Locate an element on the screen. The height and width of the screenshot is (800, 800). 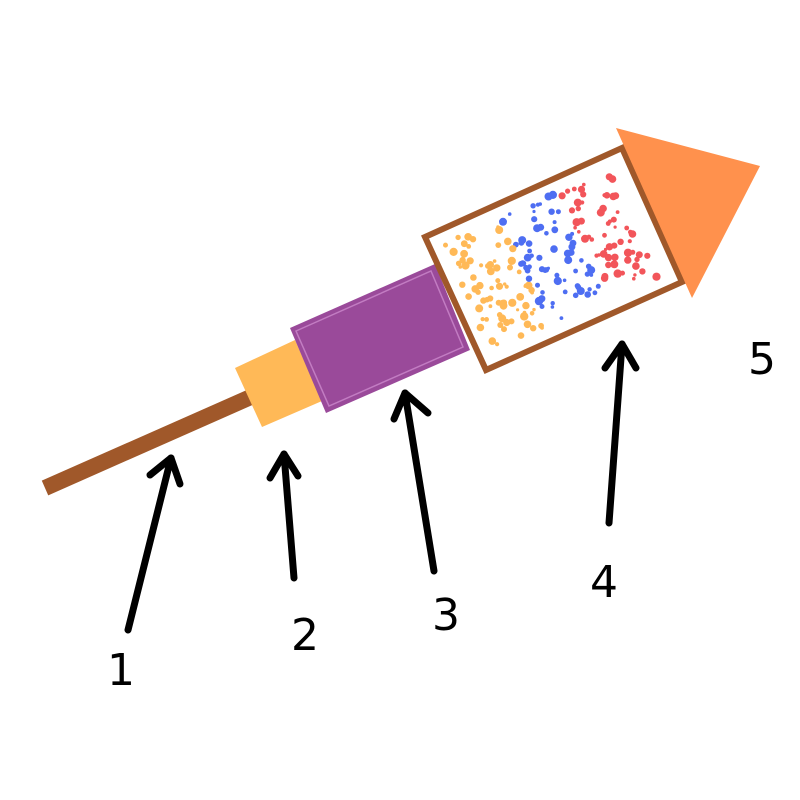
star-chamber-frame is located at coordinates (553, 259).